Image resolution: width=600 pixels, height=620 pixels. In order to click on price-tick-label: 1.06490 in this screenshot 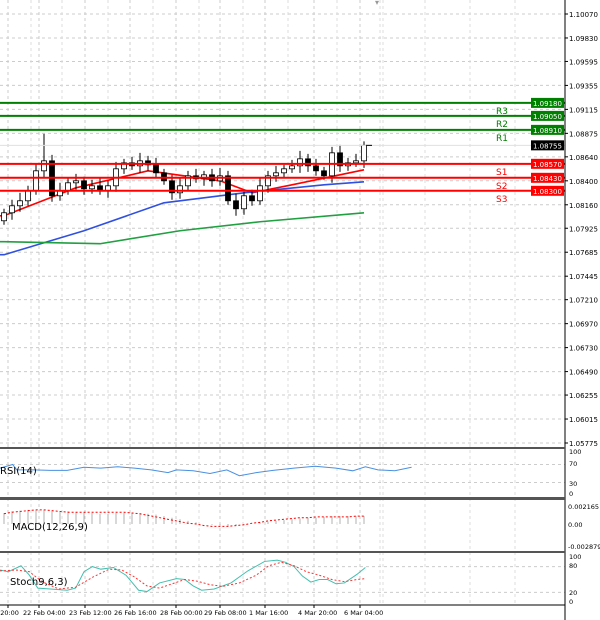, I will do `click(583, 373)`.